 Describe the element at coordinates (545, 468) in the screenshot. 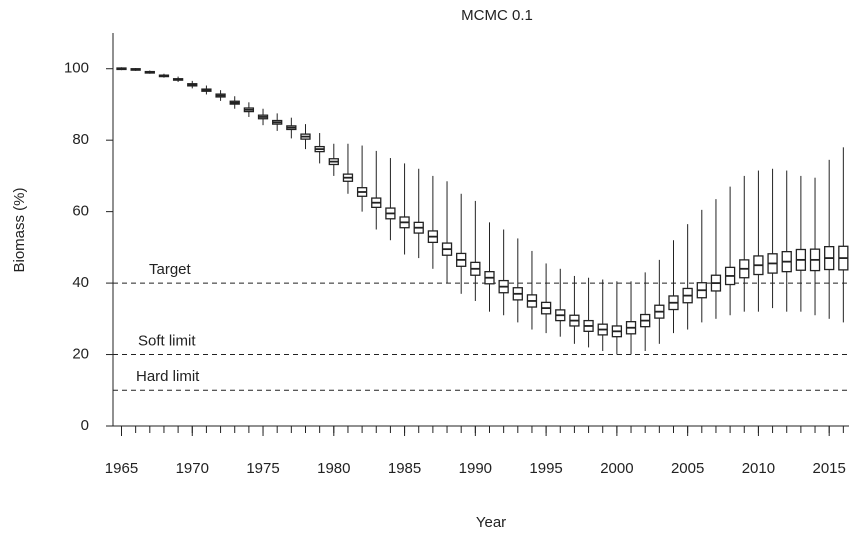

I see `x-tick-label: 1995` at that location.